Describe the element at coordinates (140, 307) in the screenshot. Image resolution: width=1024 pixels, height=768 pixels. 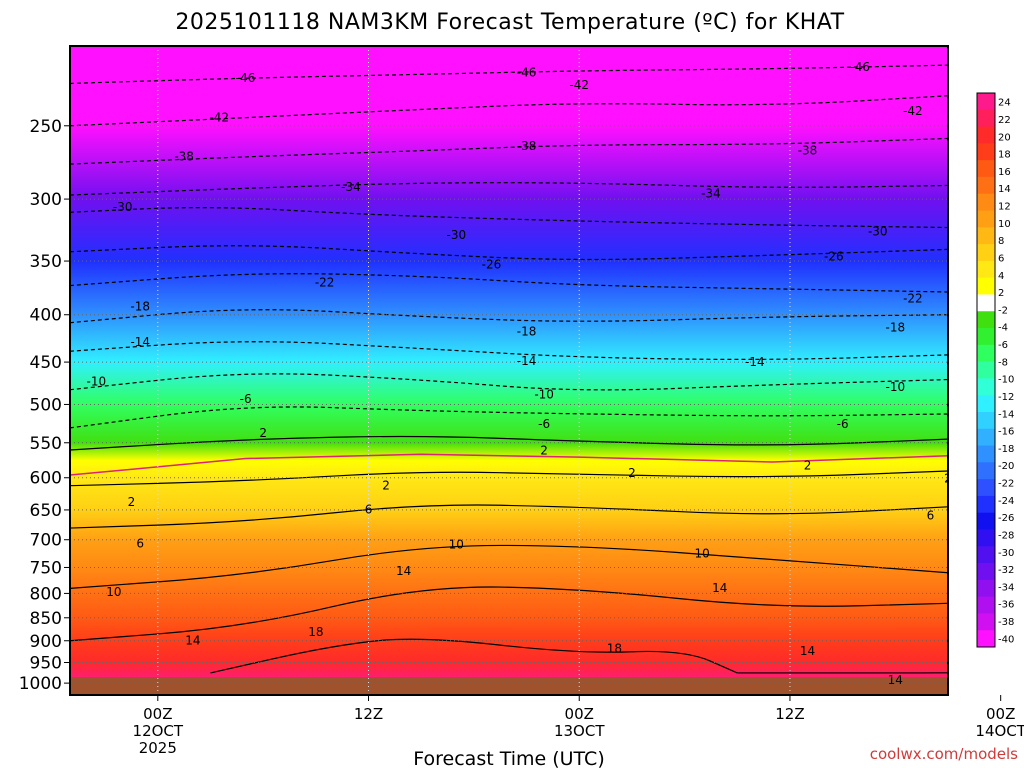
I see `contour-label: -18` at that location.